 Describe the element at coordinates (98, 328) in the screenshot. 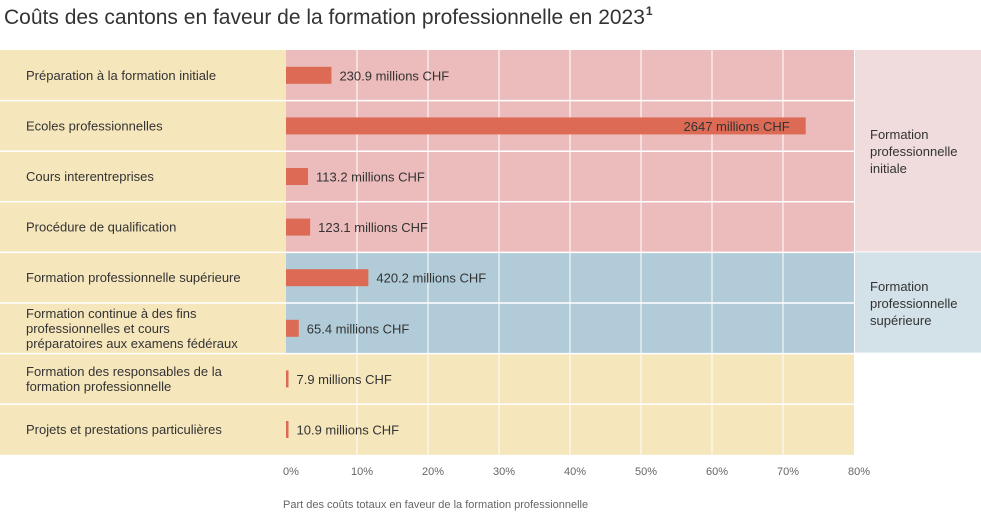

I see `category-label: professionnelles et cours` at that location.